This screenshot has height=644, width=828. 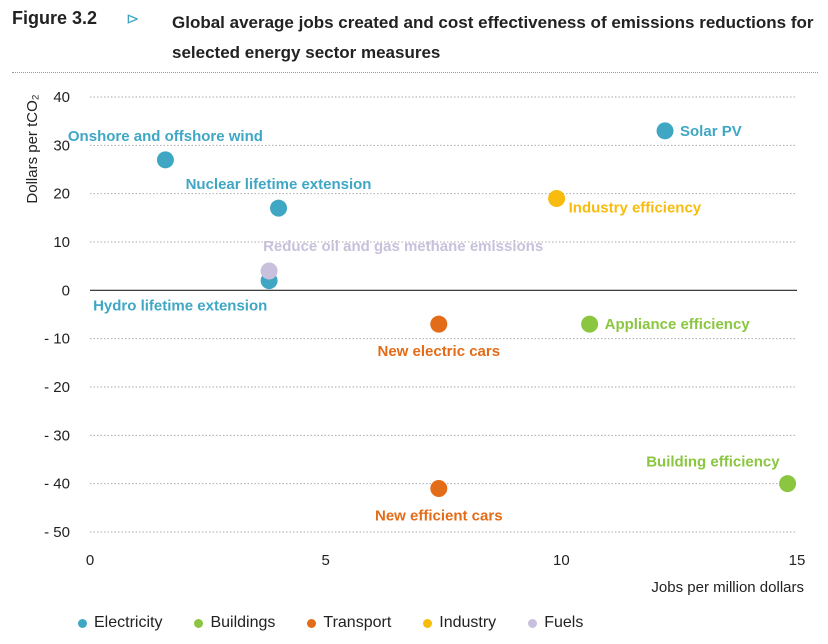 What do you see at coordinates (713, 462) in the screenshot?
I see `data-point-label: Building efficiency` at bounding box center [713, 462].